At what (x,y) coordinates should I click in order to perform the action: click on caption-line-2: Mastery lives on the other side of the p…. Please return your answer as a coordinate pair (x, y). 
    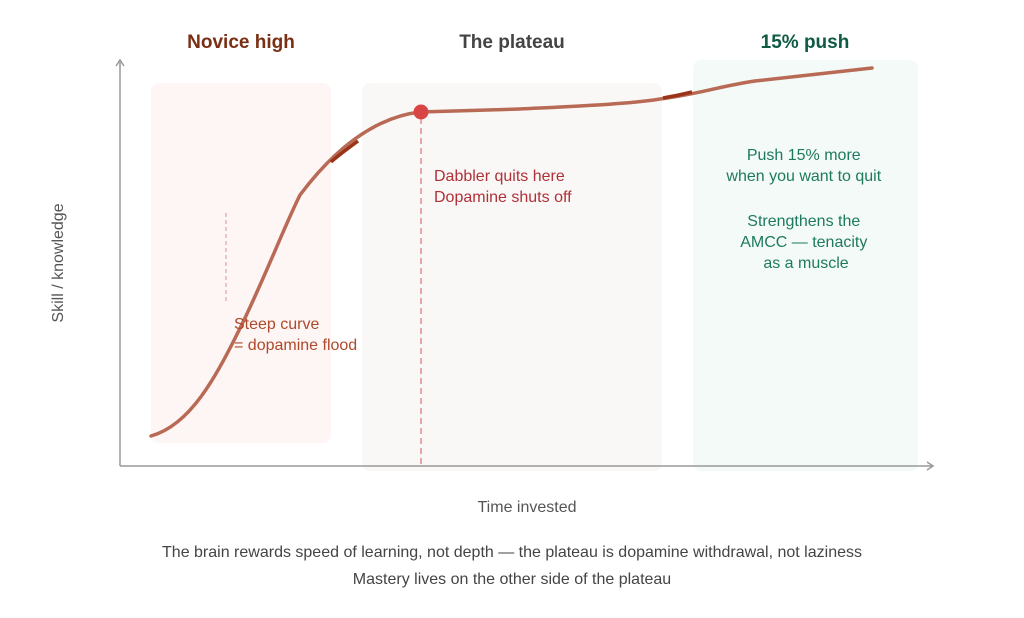
    Looking at the image, I should click on (512, 579).